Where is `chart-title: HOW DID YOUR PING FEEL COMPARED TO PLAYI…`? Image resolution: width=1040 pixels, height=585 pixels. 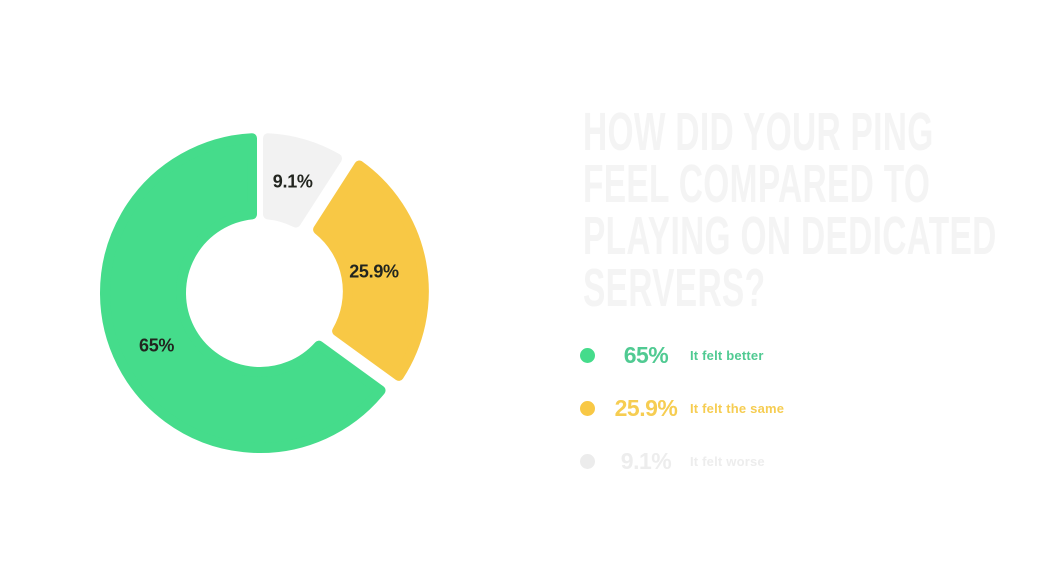 chart-title: HOW DID YOUR PING FEEL COMPARED TO PLAYI… is located at coordinates (790, 210).